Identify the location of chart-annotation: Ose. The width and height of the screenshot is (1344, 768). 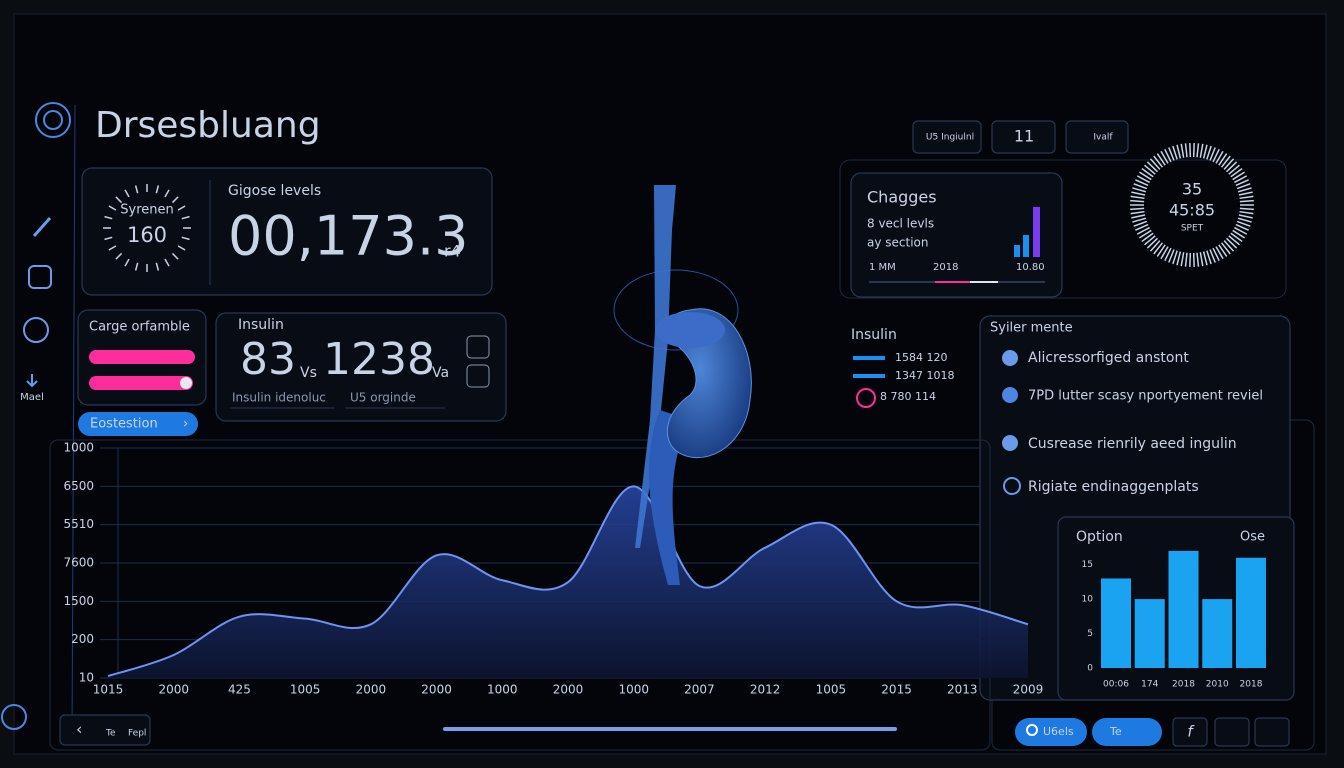
(1252, 537).